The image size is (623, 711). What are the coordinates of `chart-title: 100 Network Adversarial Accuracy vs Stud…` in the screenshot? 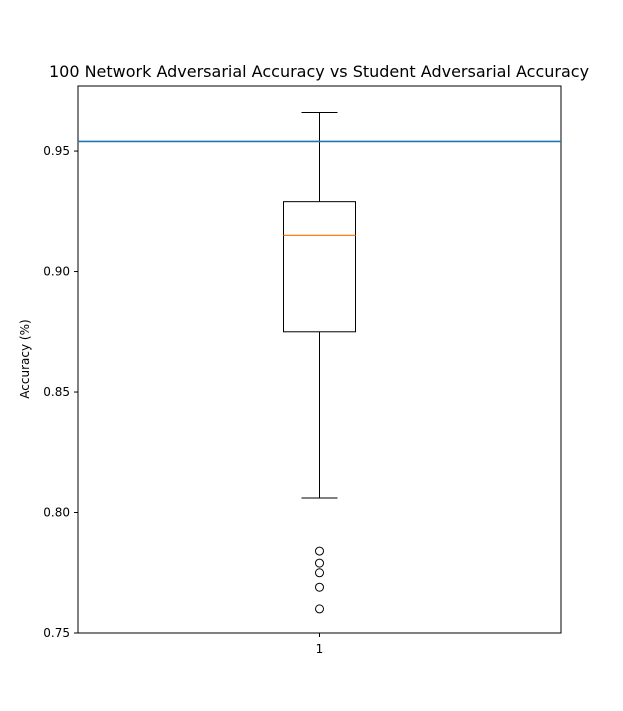 It's located at (319, 71).